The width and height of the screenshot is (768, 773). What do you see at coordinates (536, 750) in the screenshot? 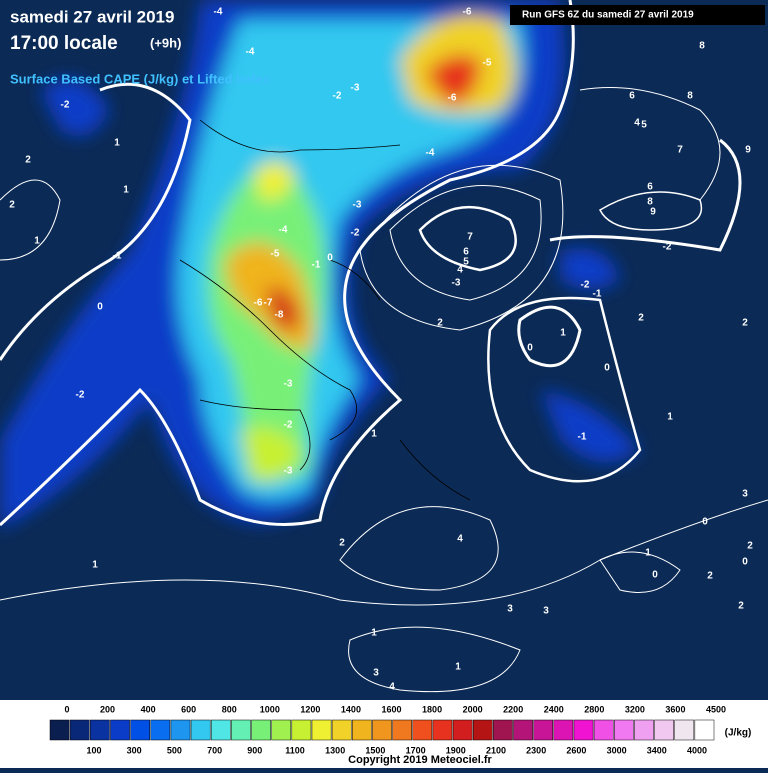
I see `colorbar-bottom-label: 2300` at bounding box center [536, 750].